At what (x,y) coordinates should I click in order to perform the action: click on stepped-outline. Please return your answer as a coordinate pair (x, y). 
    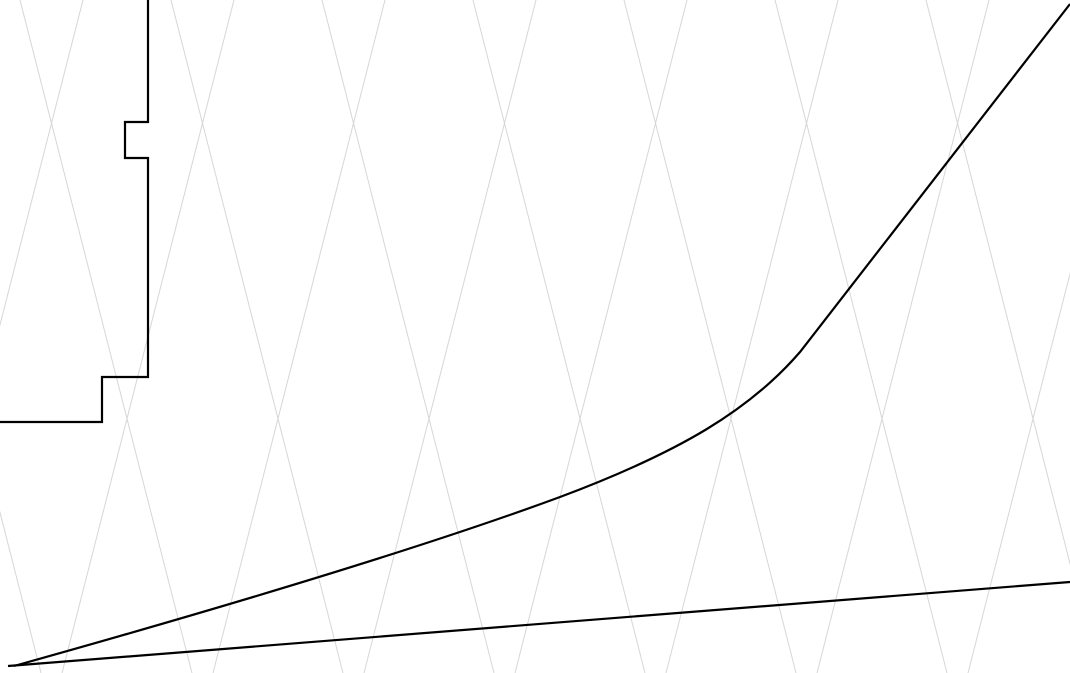
    Looking at the image, I should click on (75, 212).